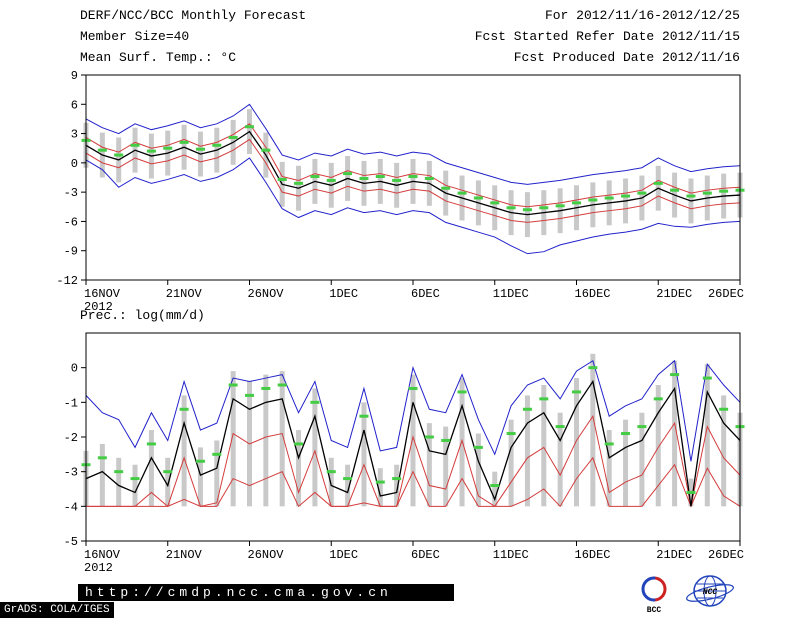 Image resolution: width=800 pixels, height=618 pixels. I want to click on page-title: DERF/NCC/BCC Monthly Forecast, so click(193, 15).